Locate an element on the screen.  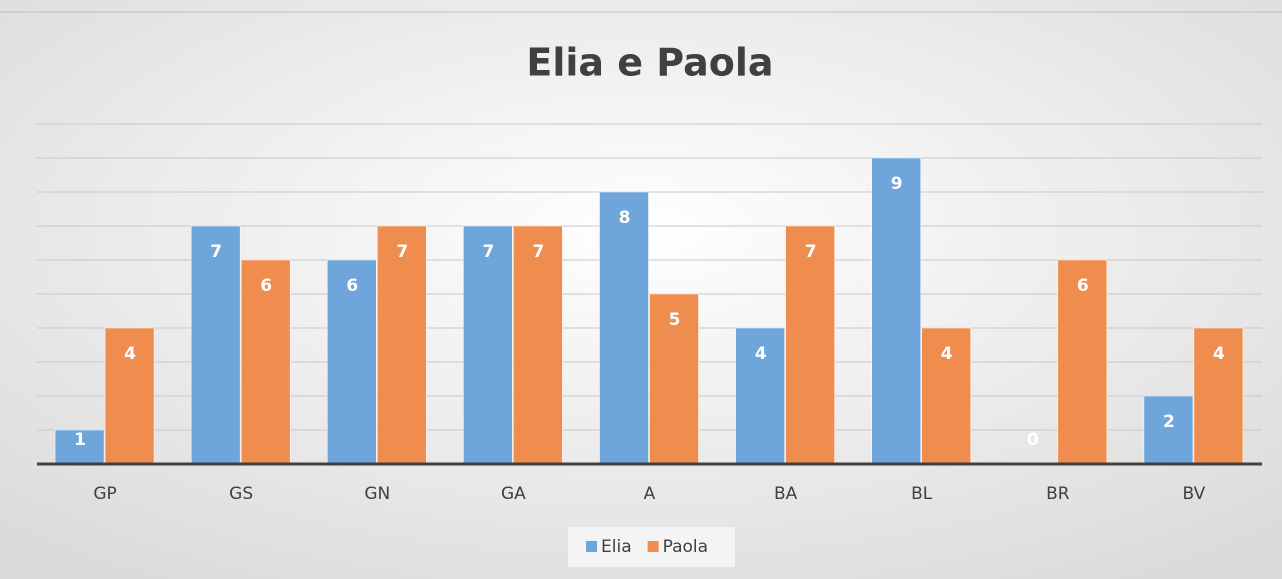
data-label: 8 is located at coordinates (625, 218).